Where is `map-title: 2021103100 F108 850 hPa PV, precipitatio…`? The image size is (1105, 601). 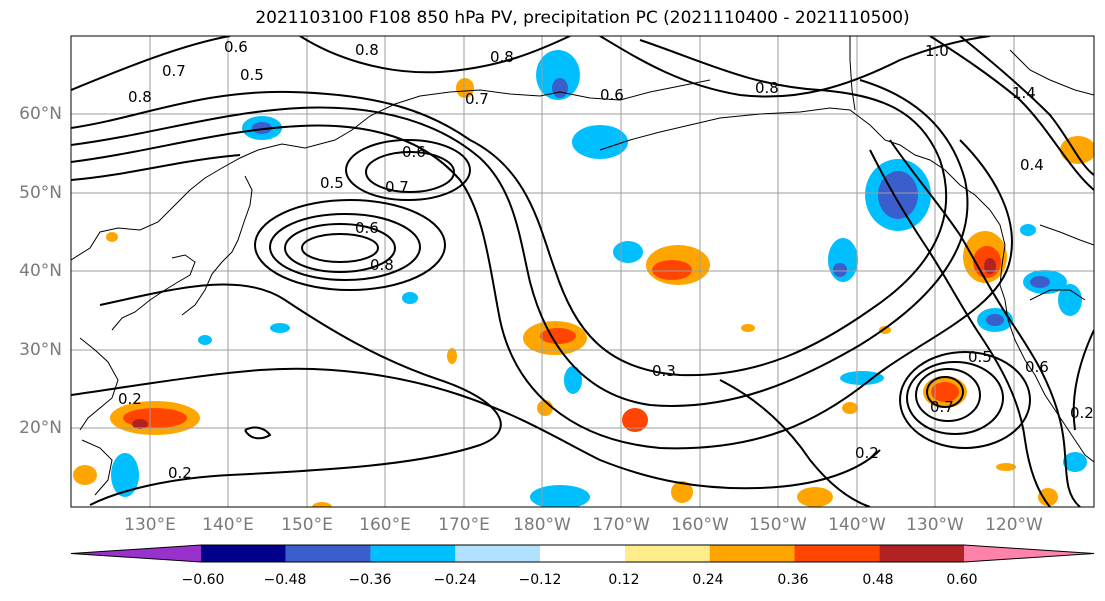
map-title: 2021103100 F108 850 hPa PV, precipitatio… is located at coordinates (582, 18).